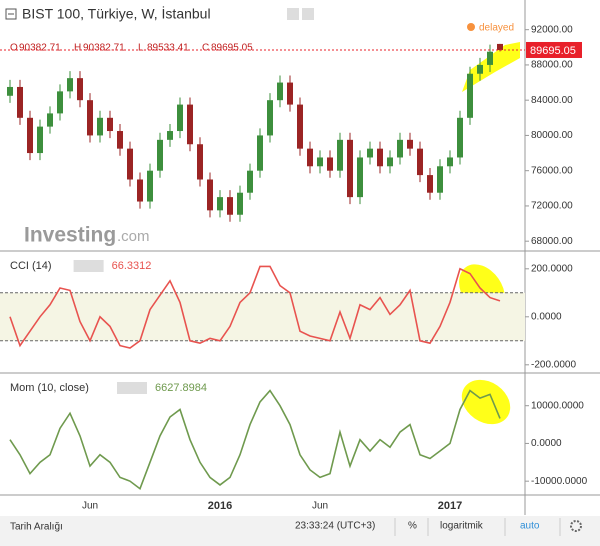 Image resolution: width=600 pixels, height=546 pixels. Describe the element at coordinates (168, 48) in the screenshot. I see `ohlc-value: 89533.41` at that location.